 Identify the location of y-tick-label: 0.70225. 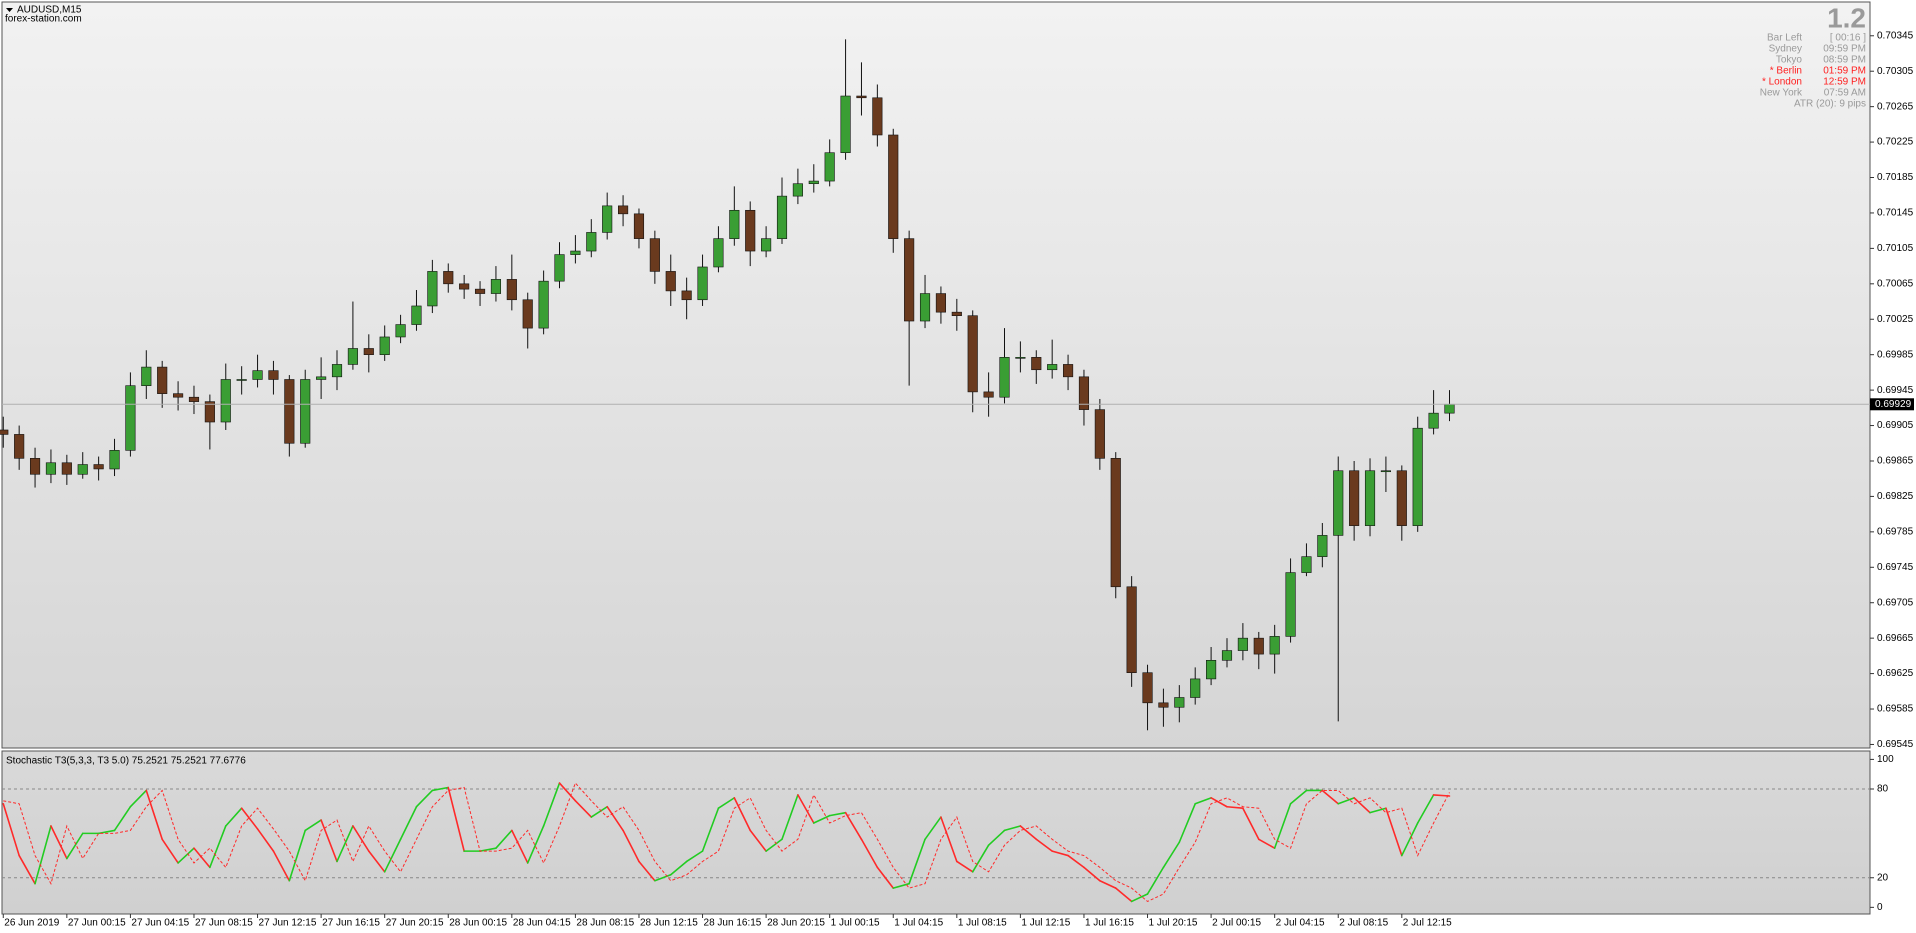
(1895, 142).